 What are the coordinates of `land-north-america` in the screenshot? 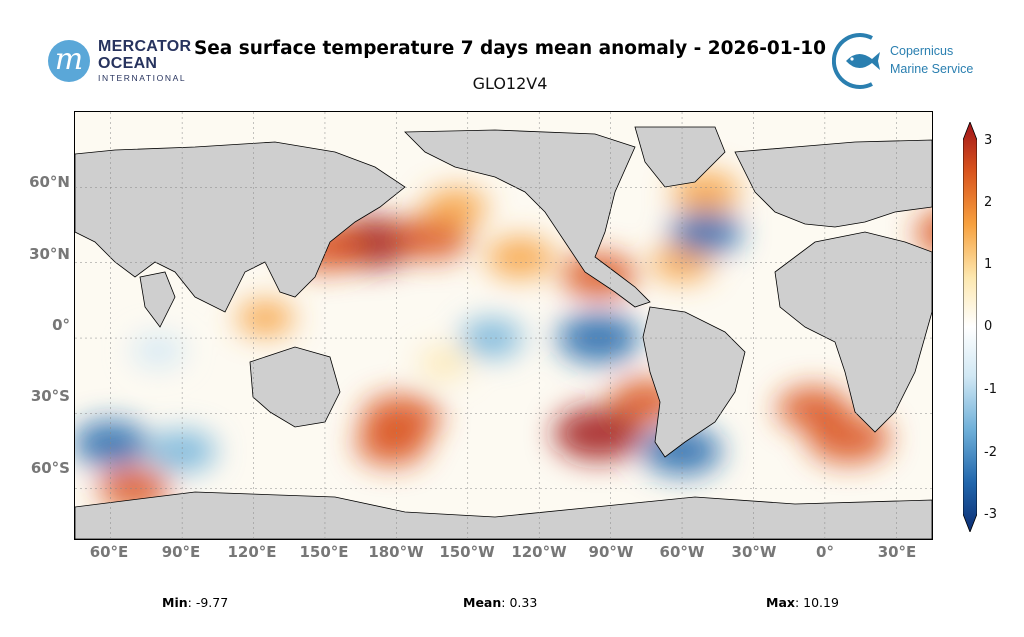 It's located at (527, 218).